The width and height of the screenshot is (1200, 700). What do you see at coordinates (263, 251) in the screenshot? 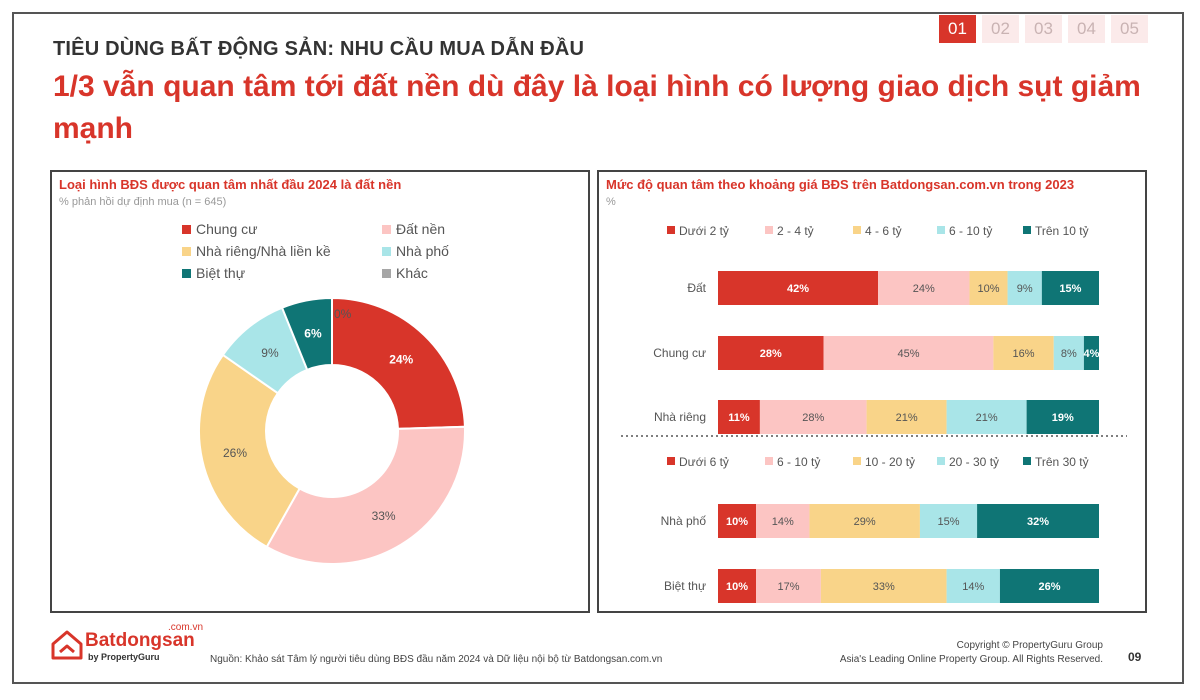
I see `legend-label: Nhà riêng/Nhà liền kề` at bounding box center [263, 251].